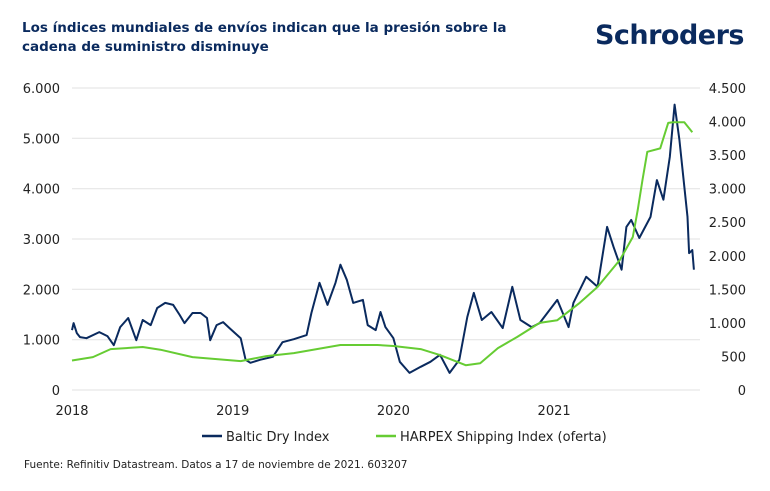 The height and width of the screenshot is (491, 770). Describe the element at coordinates (41, 89) in the screenshot. I see `y-left-tick-label: 6.000` at that location.